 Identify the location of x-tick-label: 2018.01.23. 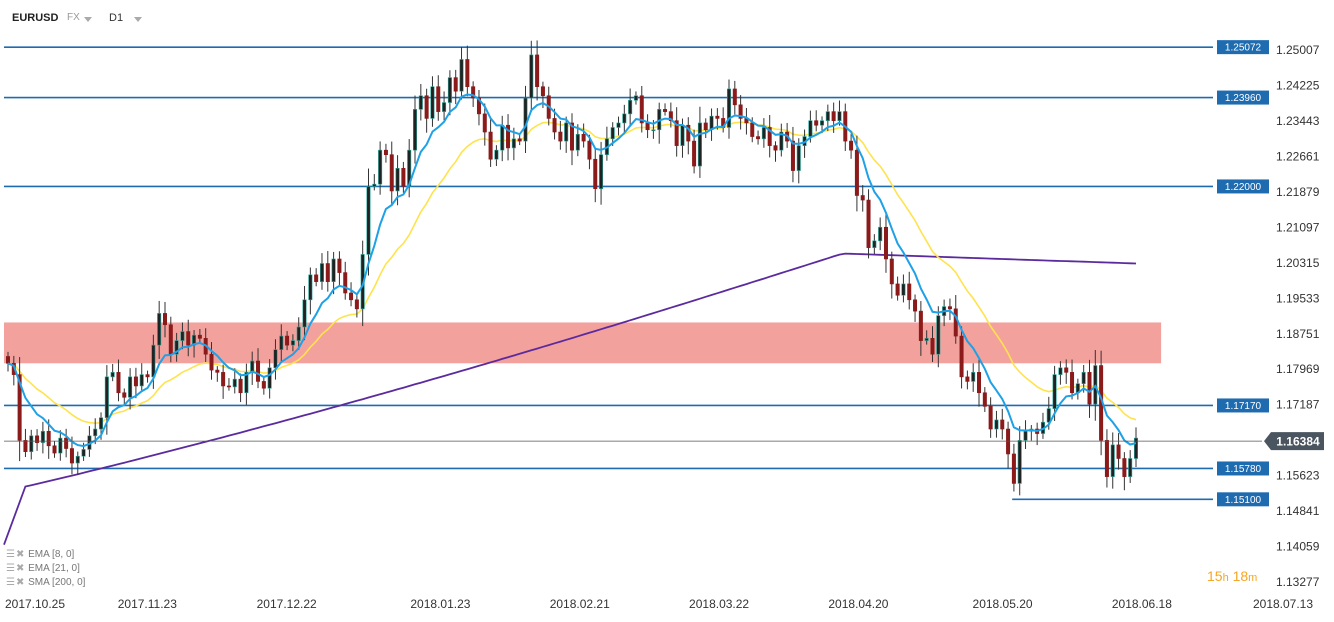
(440, 604).